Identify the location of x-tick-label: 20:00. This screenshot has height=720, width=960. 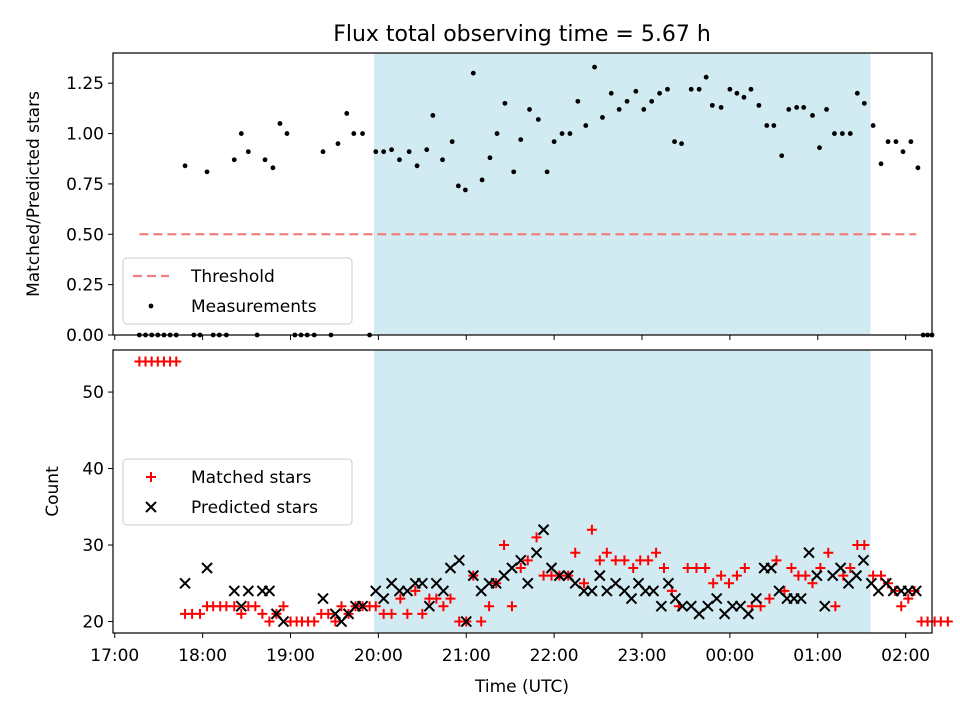
(378, 656).